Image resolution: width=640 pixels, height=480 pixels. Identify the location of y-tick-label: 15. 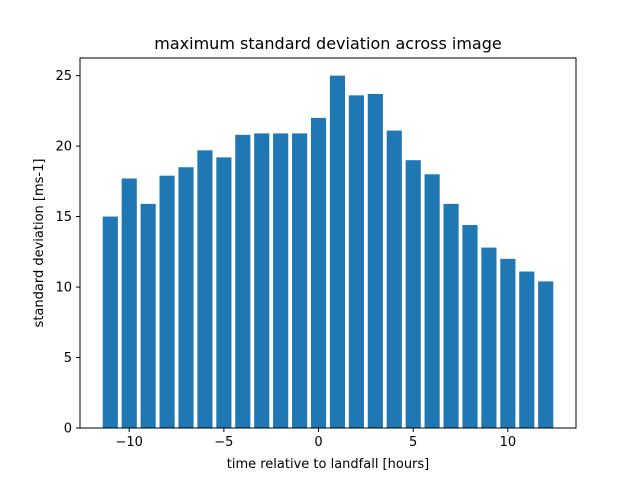
(63, 217).